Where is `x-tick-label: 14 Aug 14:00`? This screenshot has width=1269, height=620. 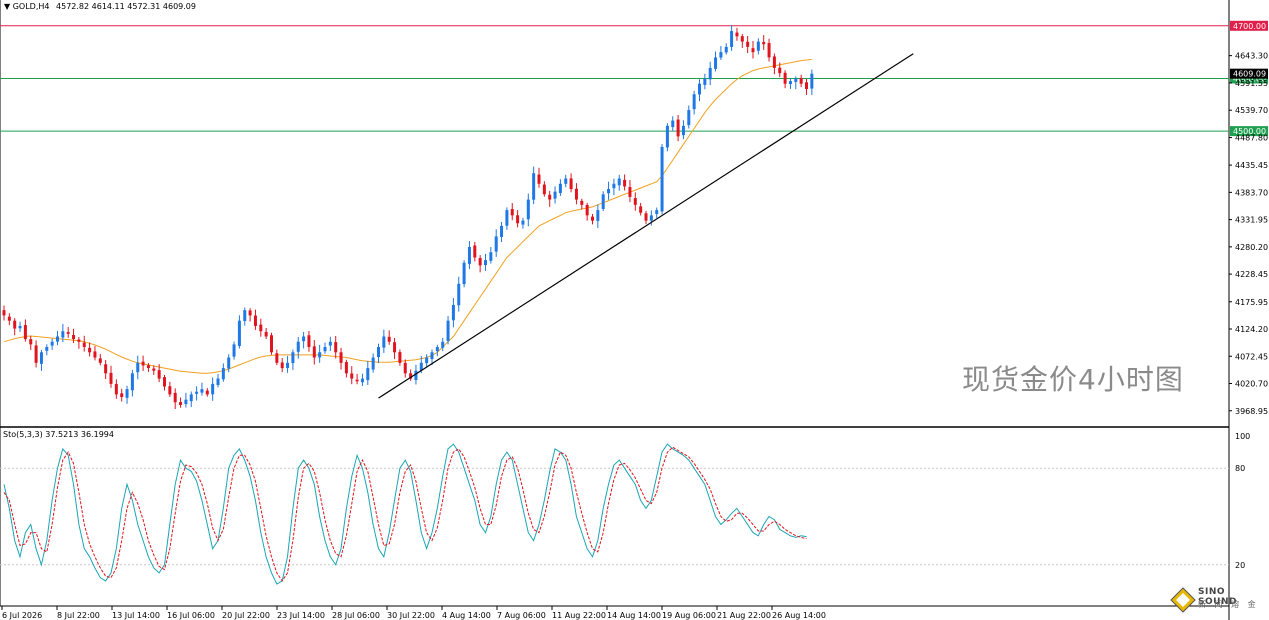
x-tick-label: 14 Aug 14:00 is located at coordinates (634, 615).